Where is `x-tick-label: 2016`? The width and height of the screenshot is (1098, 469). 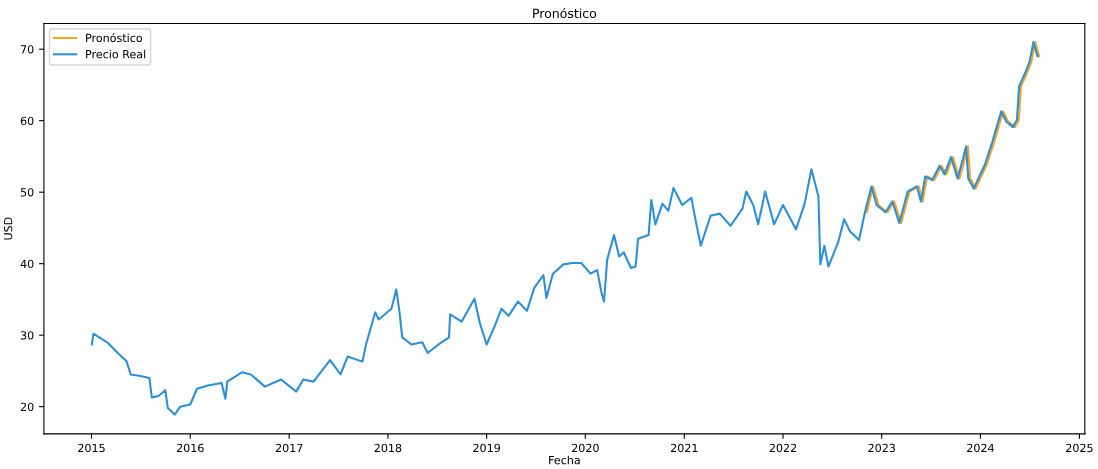
x-tick-label: 2016 is located at coordinates (190, 448).